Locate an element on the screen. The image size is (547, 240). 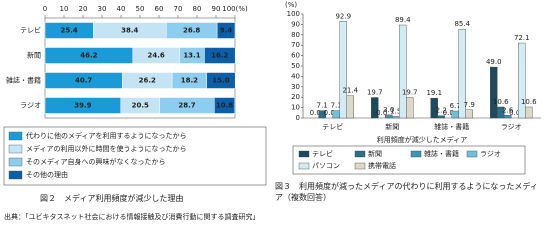
x-tick-label: 70 is located at coordinates (178, 9).